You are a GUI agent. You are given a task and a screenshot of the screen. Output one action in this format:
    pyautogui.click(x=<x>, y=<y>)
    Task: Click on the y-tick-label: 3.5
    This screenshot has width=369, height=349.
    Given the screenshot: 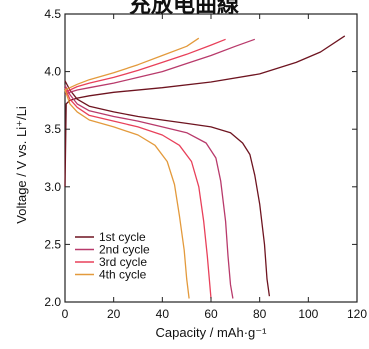 What is the action you would take?
    pyautogui.click(x=52, y=129)
    